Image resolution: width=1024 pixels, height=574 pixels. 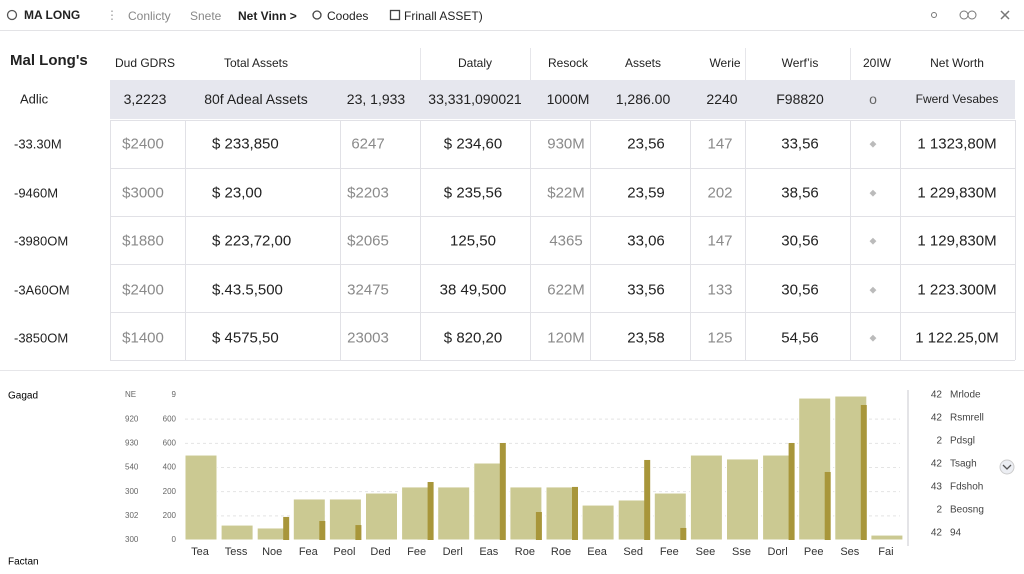 I want to click on column-header: Net Worth, so click(x=957, y=63).